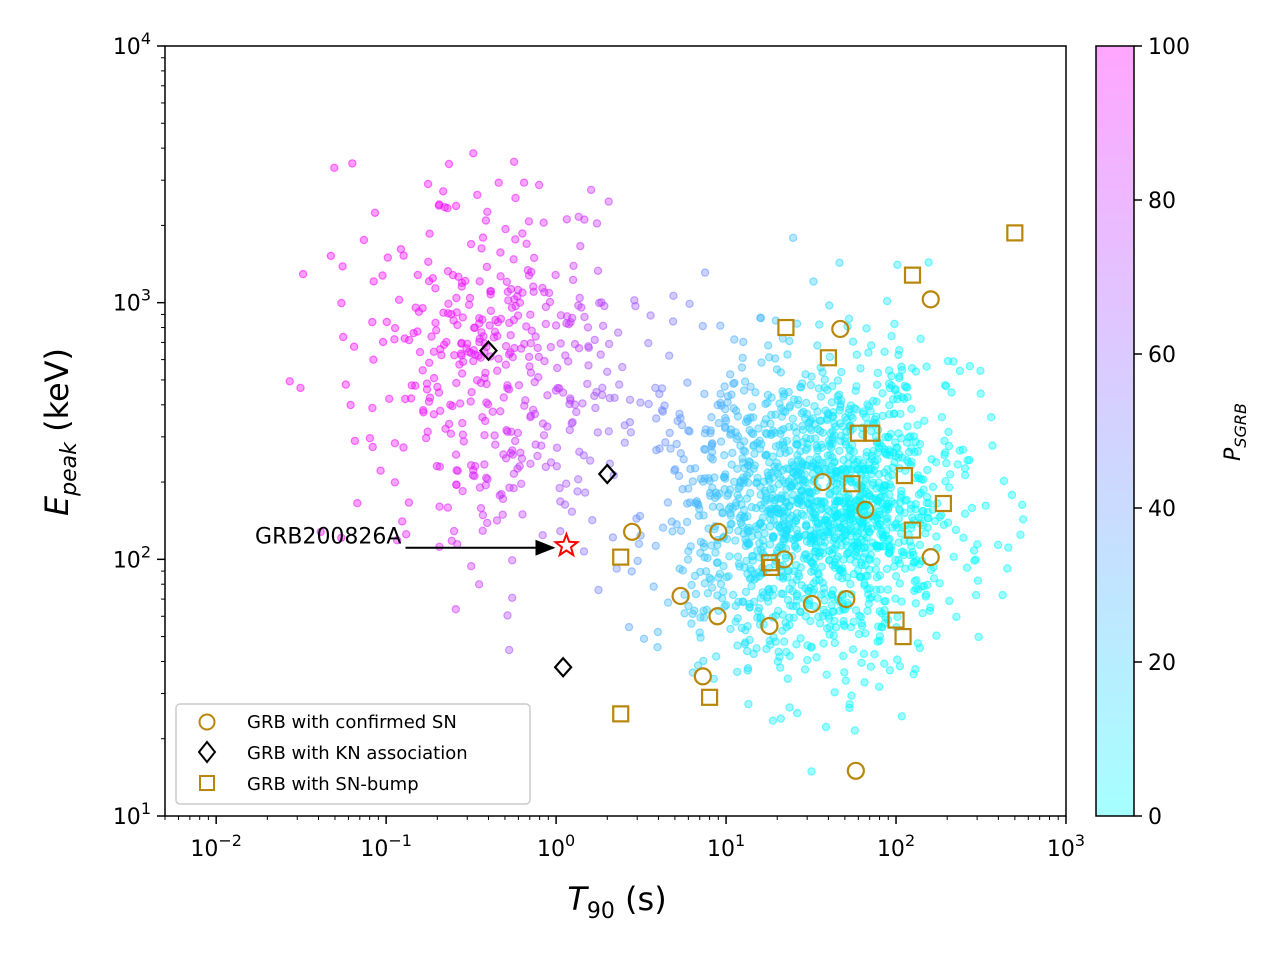 The width and height of the screenshot is (1280, 960). Describe the element at coordinates (855, 770) in the screenshot. I see `confirmed-sn-marker` at that location.